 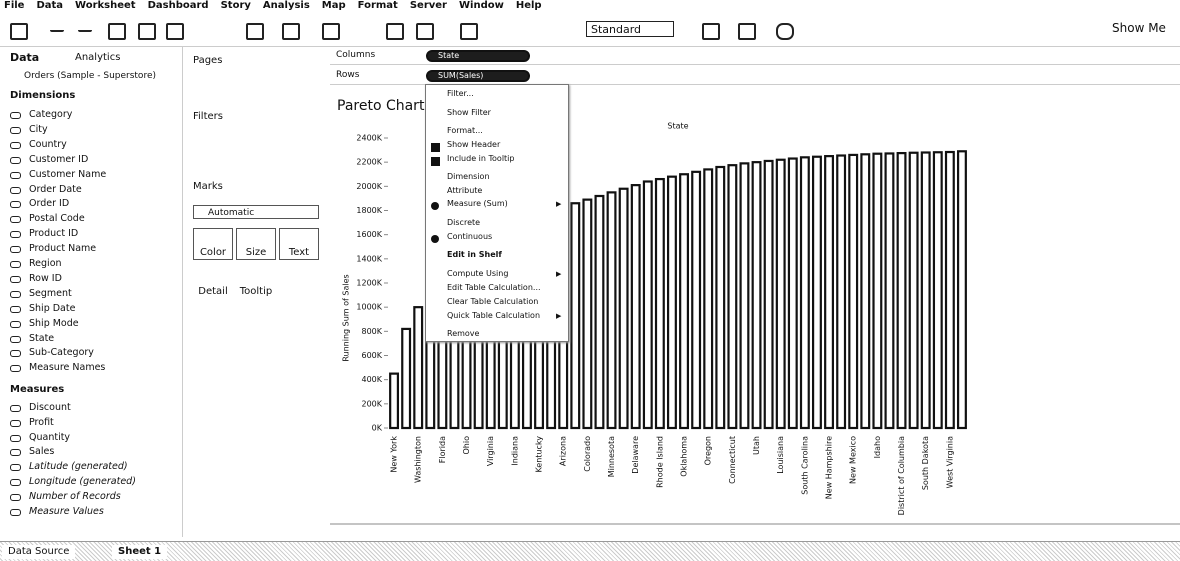 I want to click on menu-item: Continuous, so click(x=470, y=236).